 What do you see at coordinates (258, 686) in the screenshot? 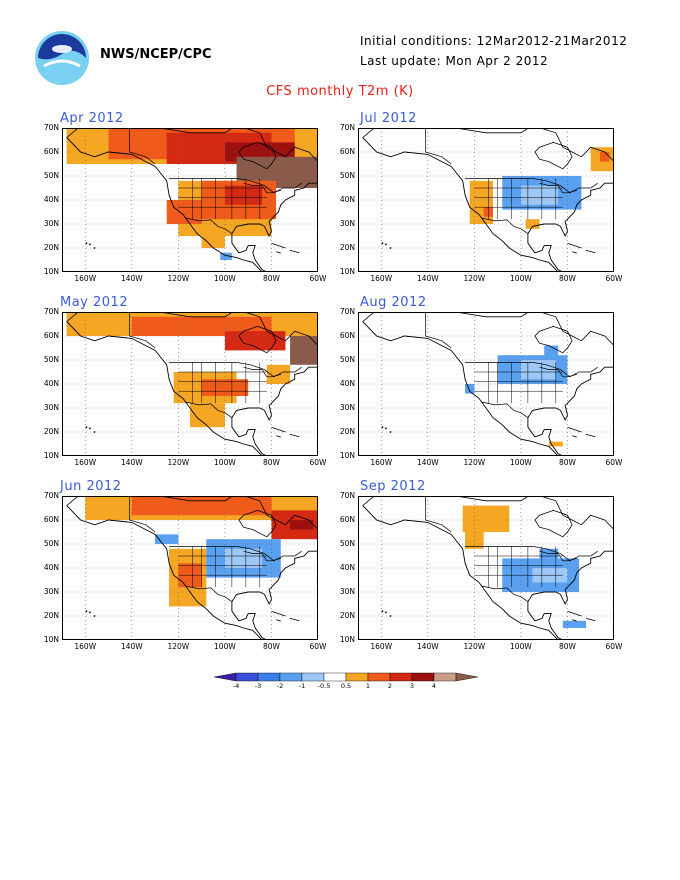
I see `colorbar-label: -3` at bounding box center [258, 686].